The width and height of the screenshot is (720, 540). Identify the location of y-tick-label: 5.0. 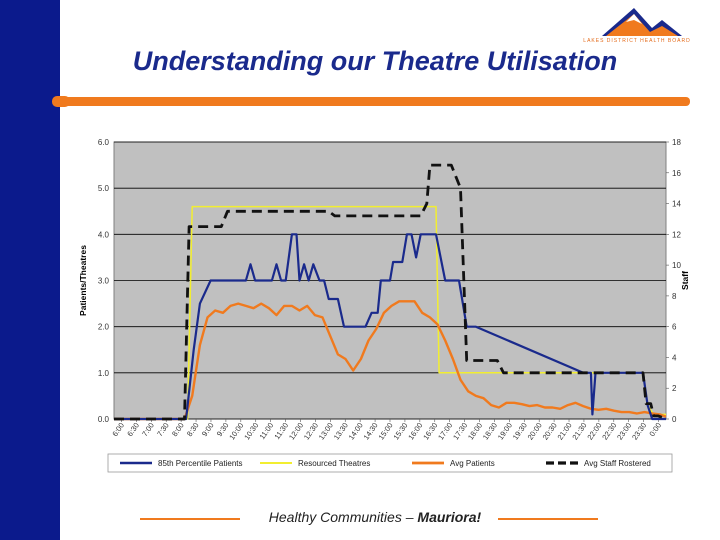
(104, 188).